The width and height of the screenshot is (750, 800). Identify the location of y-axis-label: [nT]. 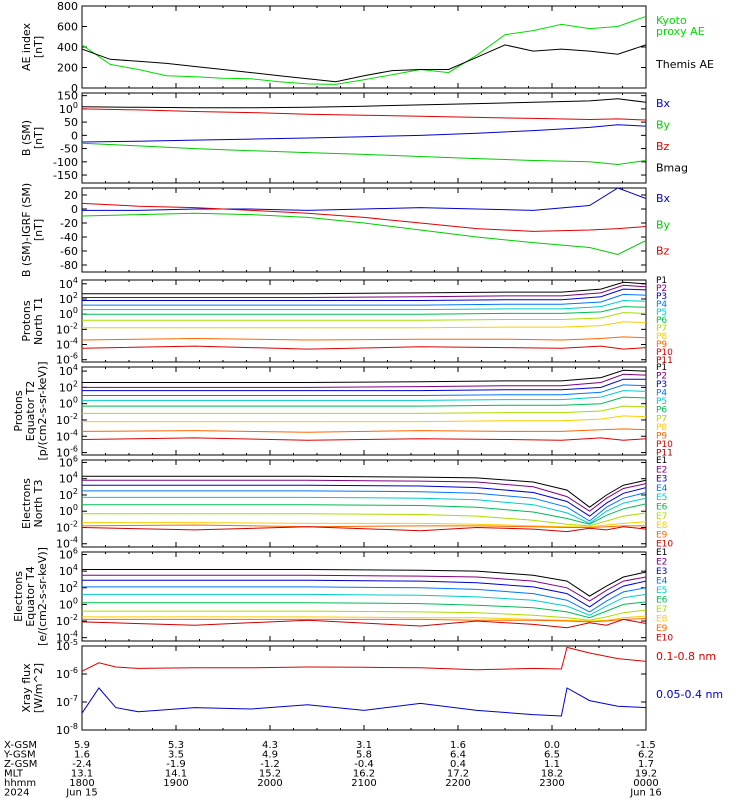
(38, 138).